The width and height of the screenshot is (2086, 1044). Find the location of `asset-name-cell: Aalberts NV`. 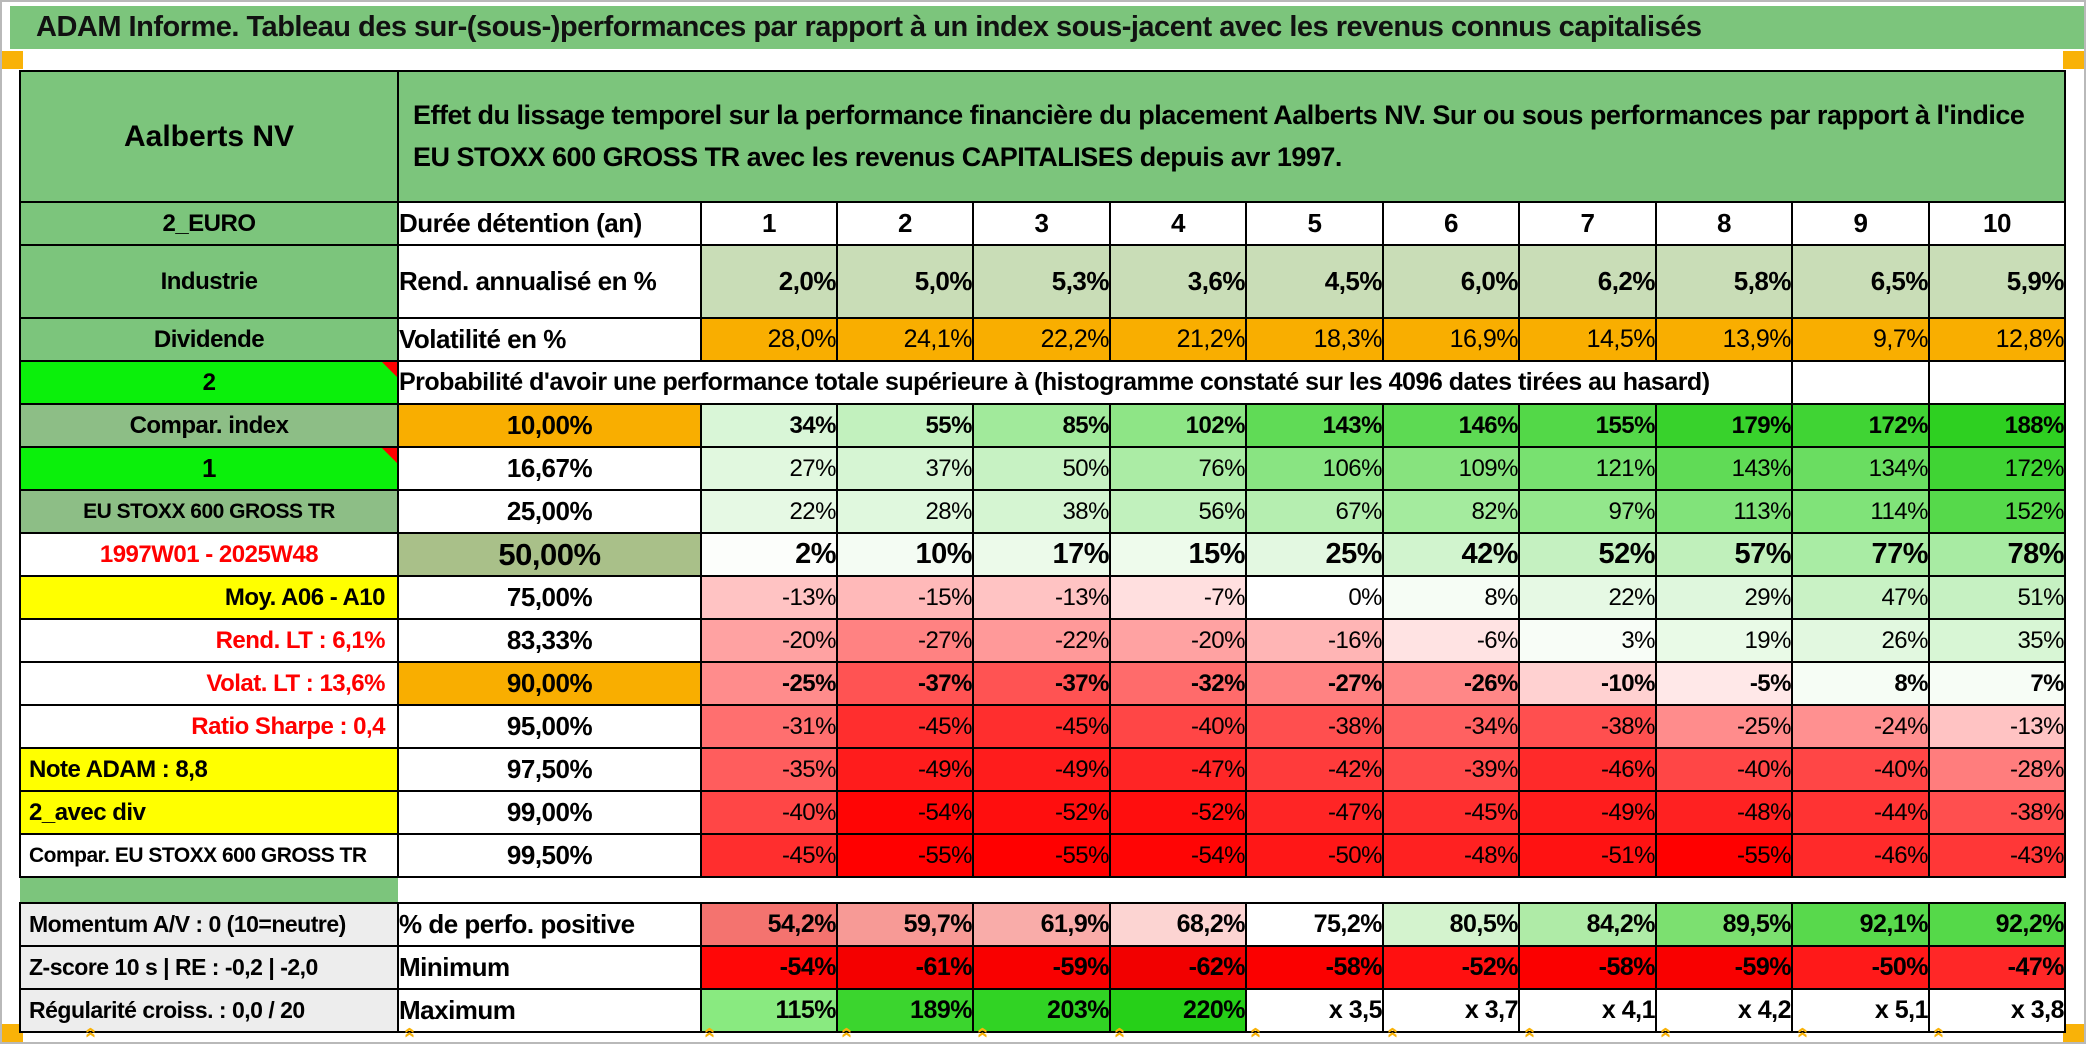

asset-name-cell: Aalberts NV is located at coordinates (209, 136).